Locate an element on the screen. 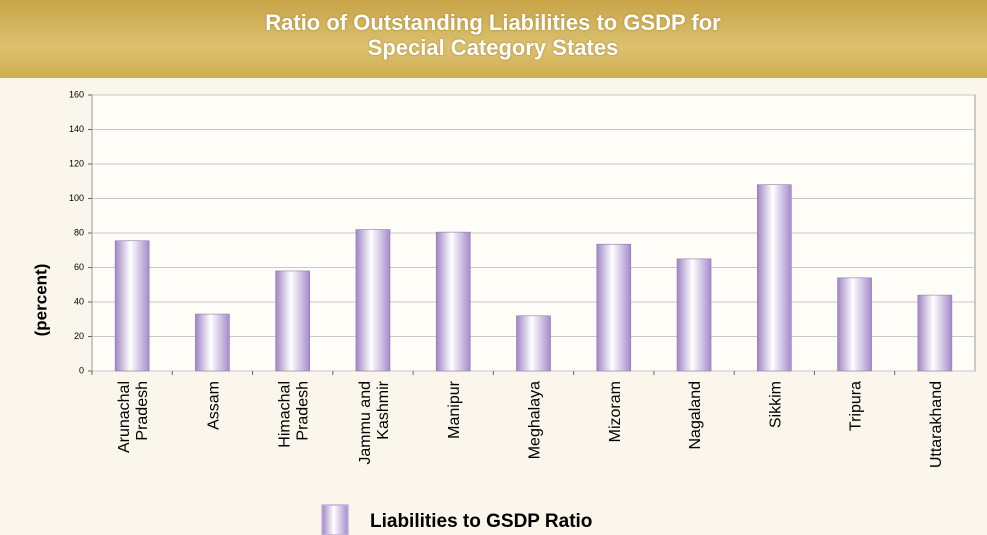 The width and height of the screenshot is (987, 535). x-tick-label: Uttarakhand is located at coordinates (936, 424).